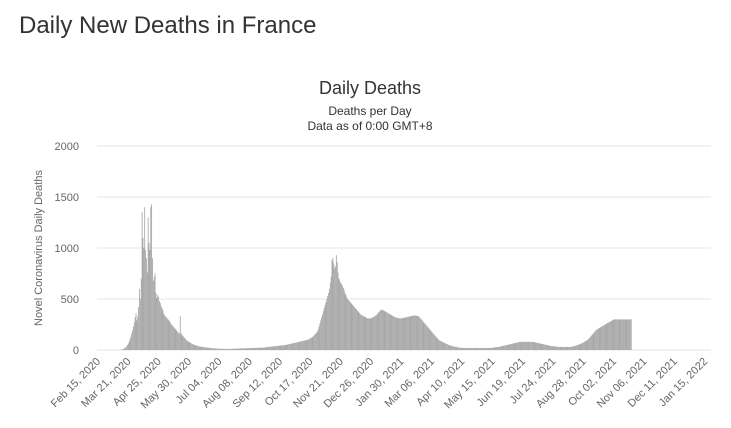 This screenshot has height=428, width=731. I want to click on chart-subtitle-line-1: Deaths per Day, so click(369, 111).